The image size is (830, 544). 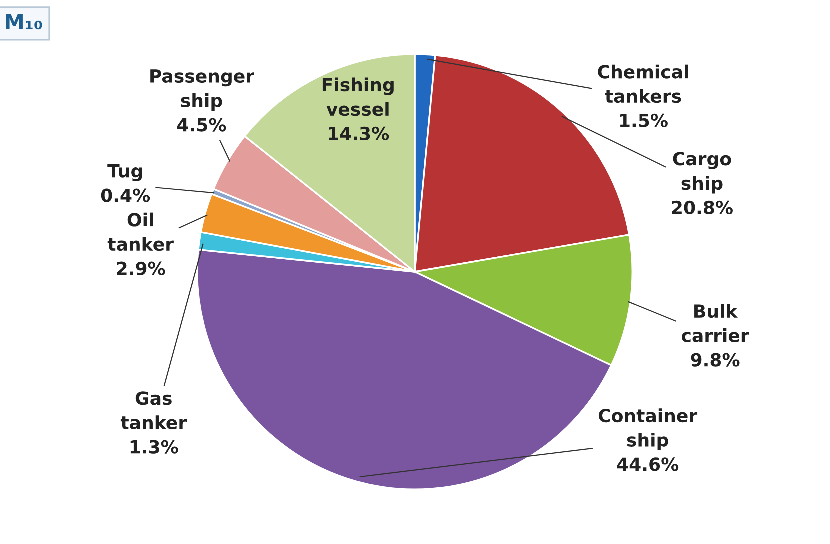 I want to click on slice-label: Tug, so click(x=125, y=173).